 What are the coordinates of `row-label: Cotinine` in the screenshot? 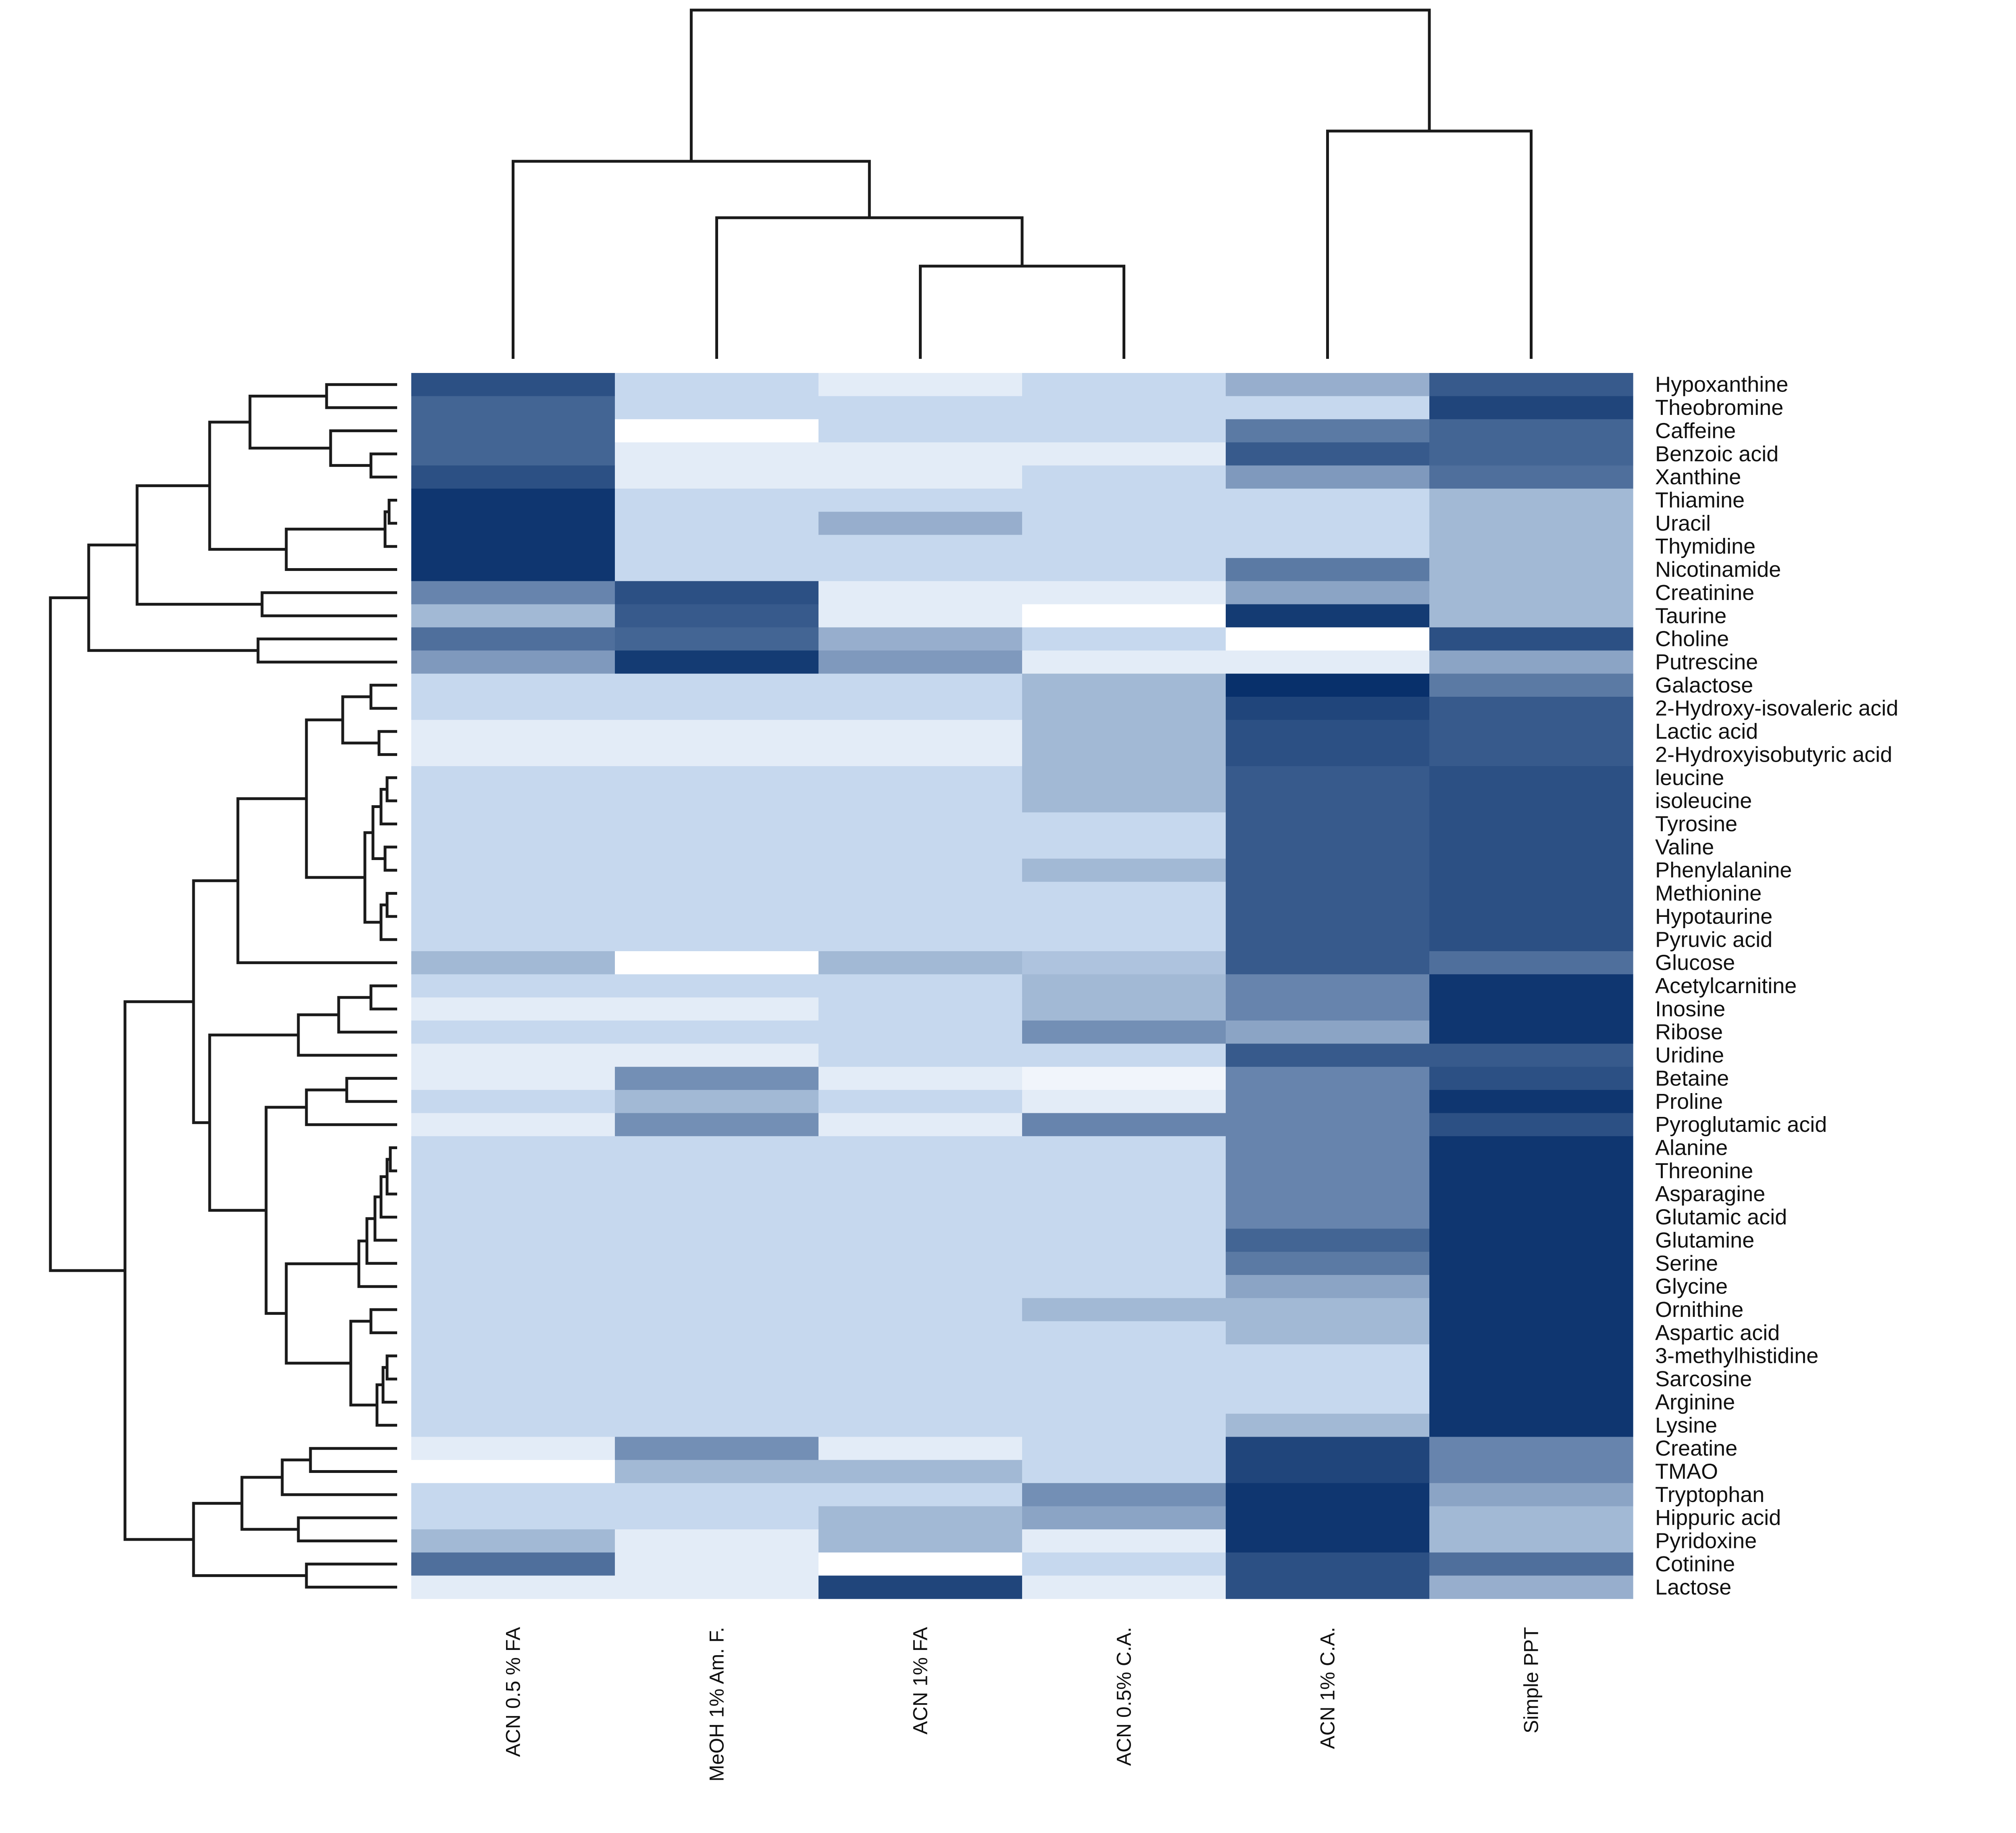 It's located at (1695, 1564).